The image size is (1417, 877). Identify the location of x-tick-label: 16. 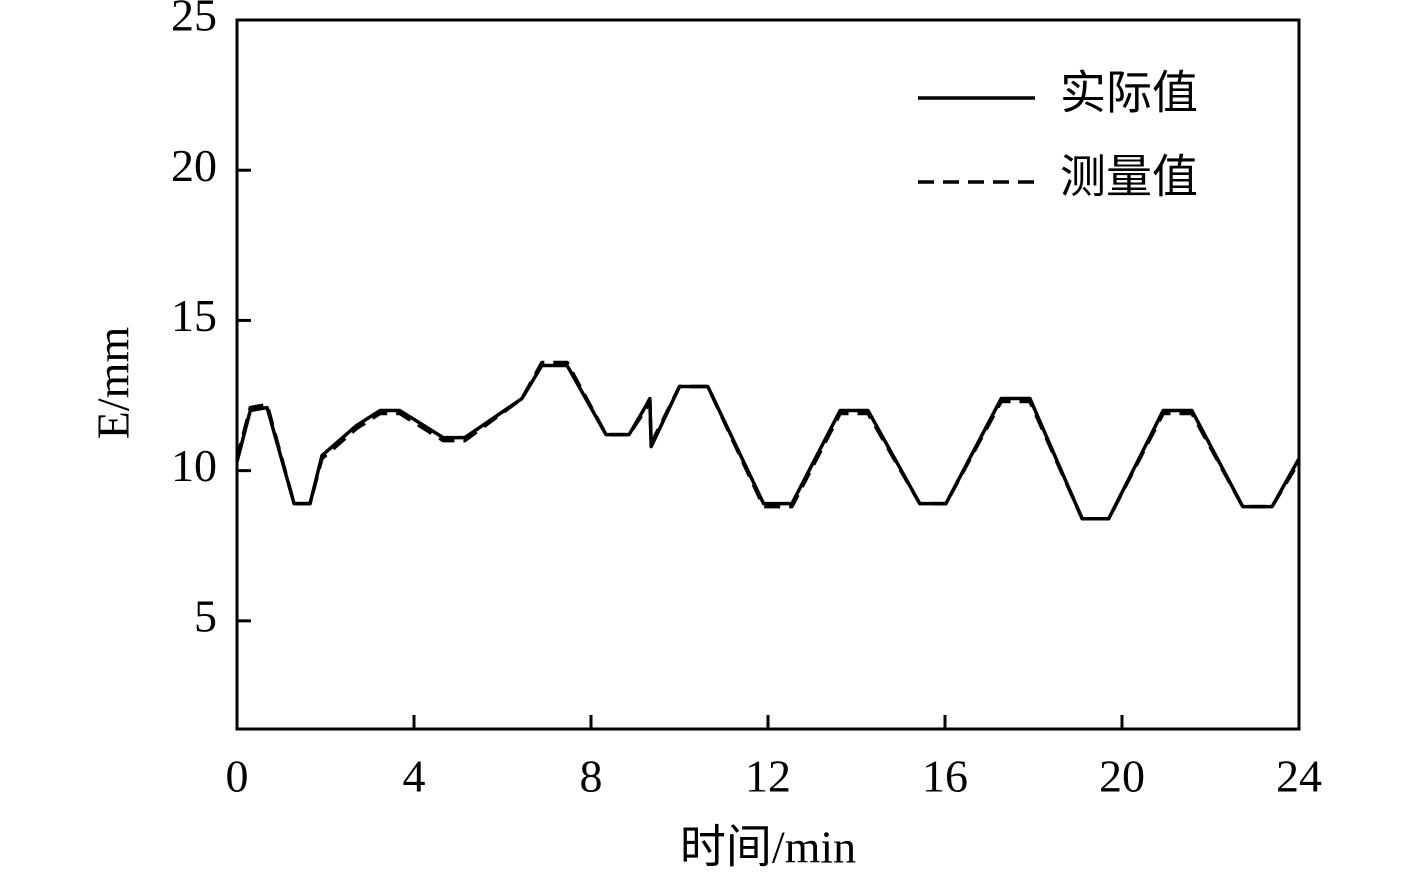
(945, 776).